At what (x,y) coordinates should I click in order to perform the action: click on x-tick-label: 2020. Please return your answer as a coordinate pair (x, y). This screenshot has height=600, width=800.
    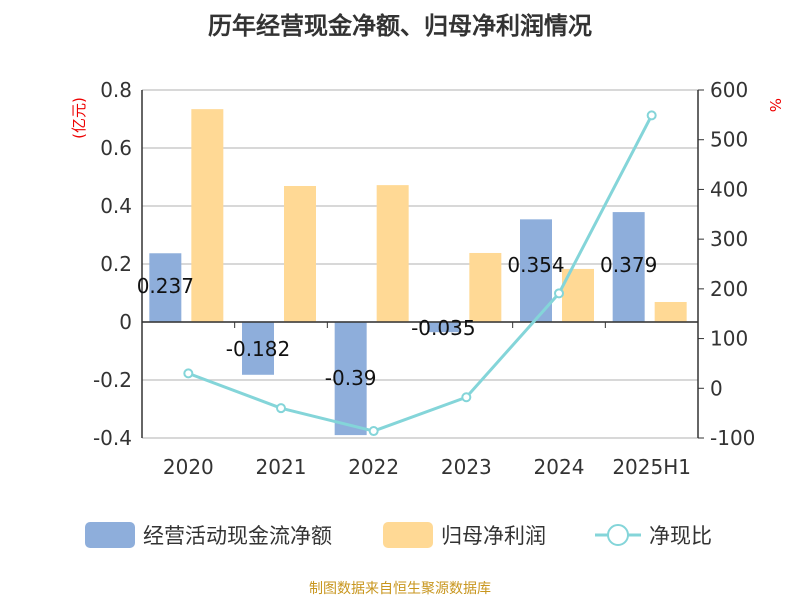
    Looking at the image, I should click on (188, 467).